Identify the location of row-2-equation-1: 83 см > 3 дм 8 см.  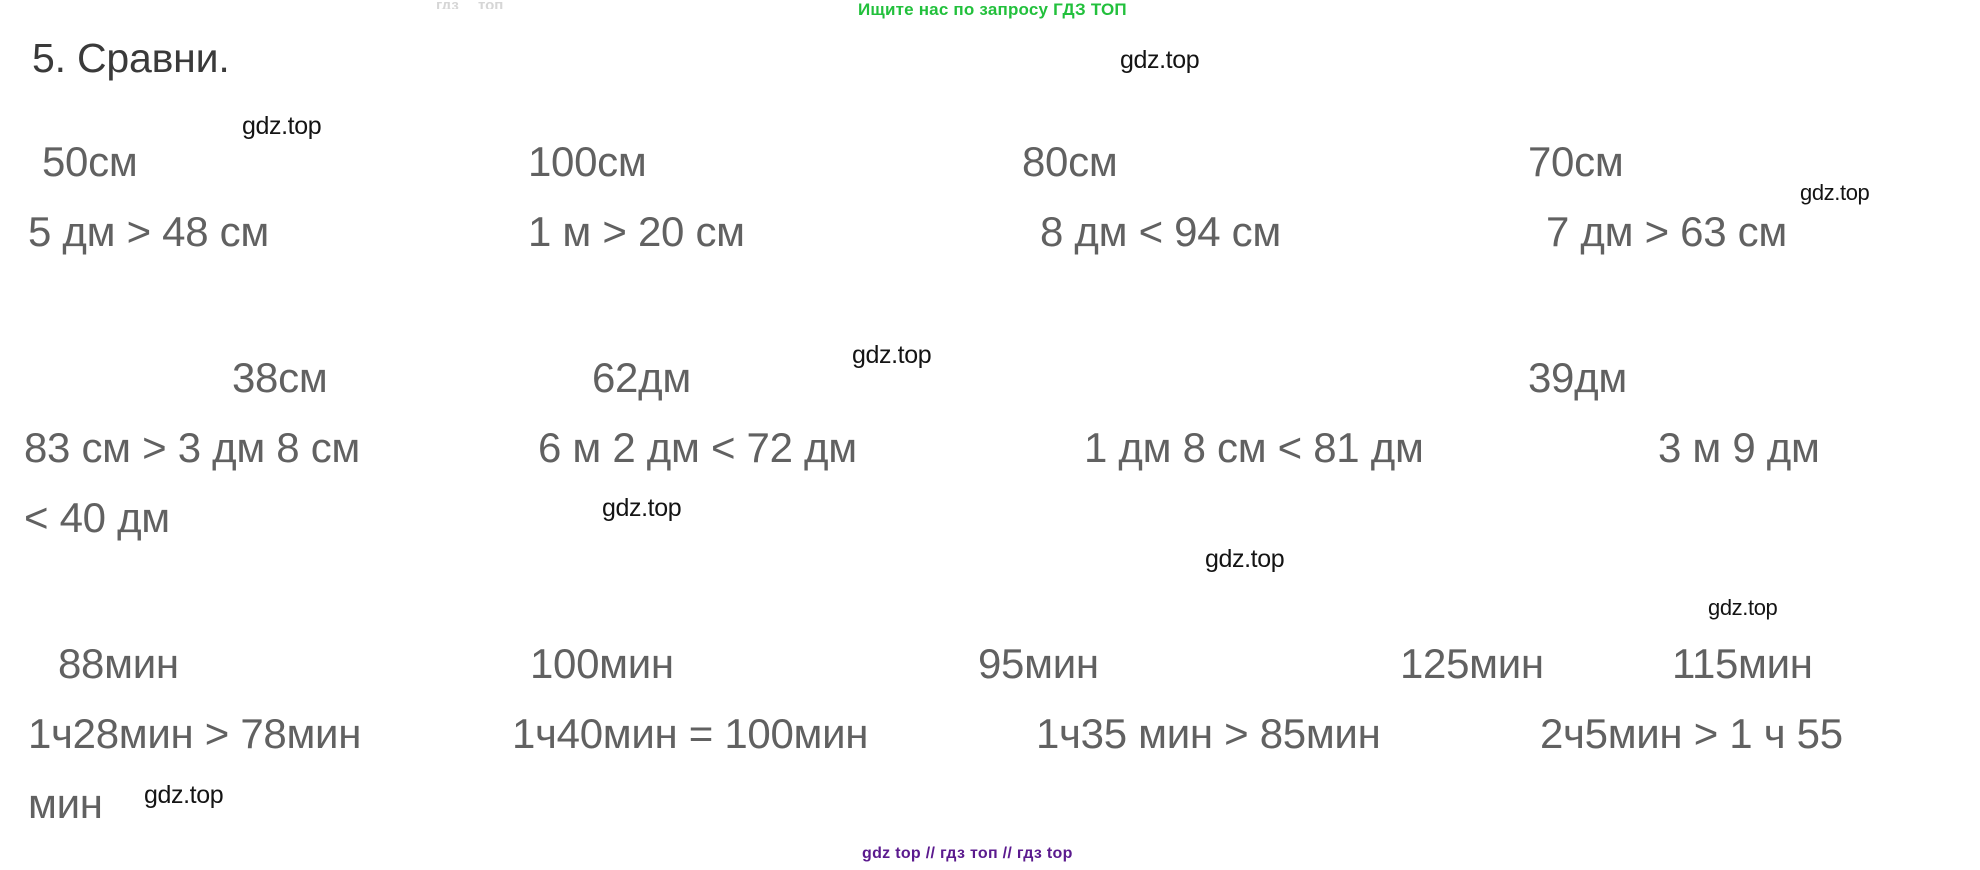
(192, 447).